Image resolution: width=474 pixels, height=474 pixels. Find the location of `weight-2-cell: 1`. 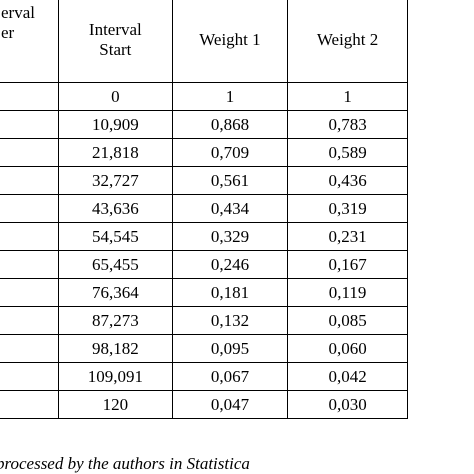

weight-2-cell: 1 is located at coordinates (347, 96).